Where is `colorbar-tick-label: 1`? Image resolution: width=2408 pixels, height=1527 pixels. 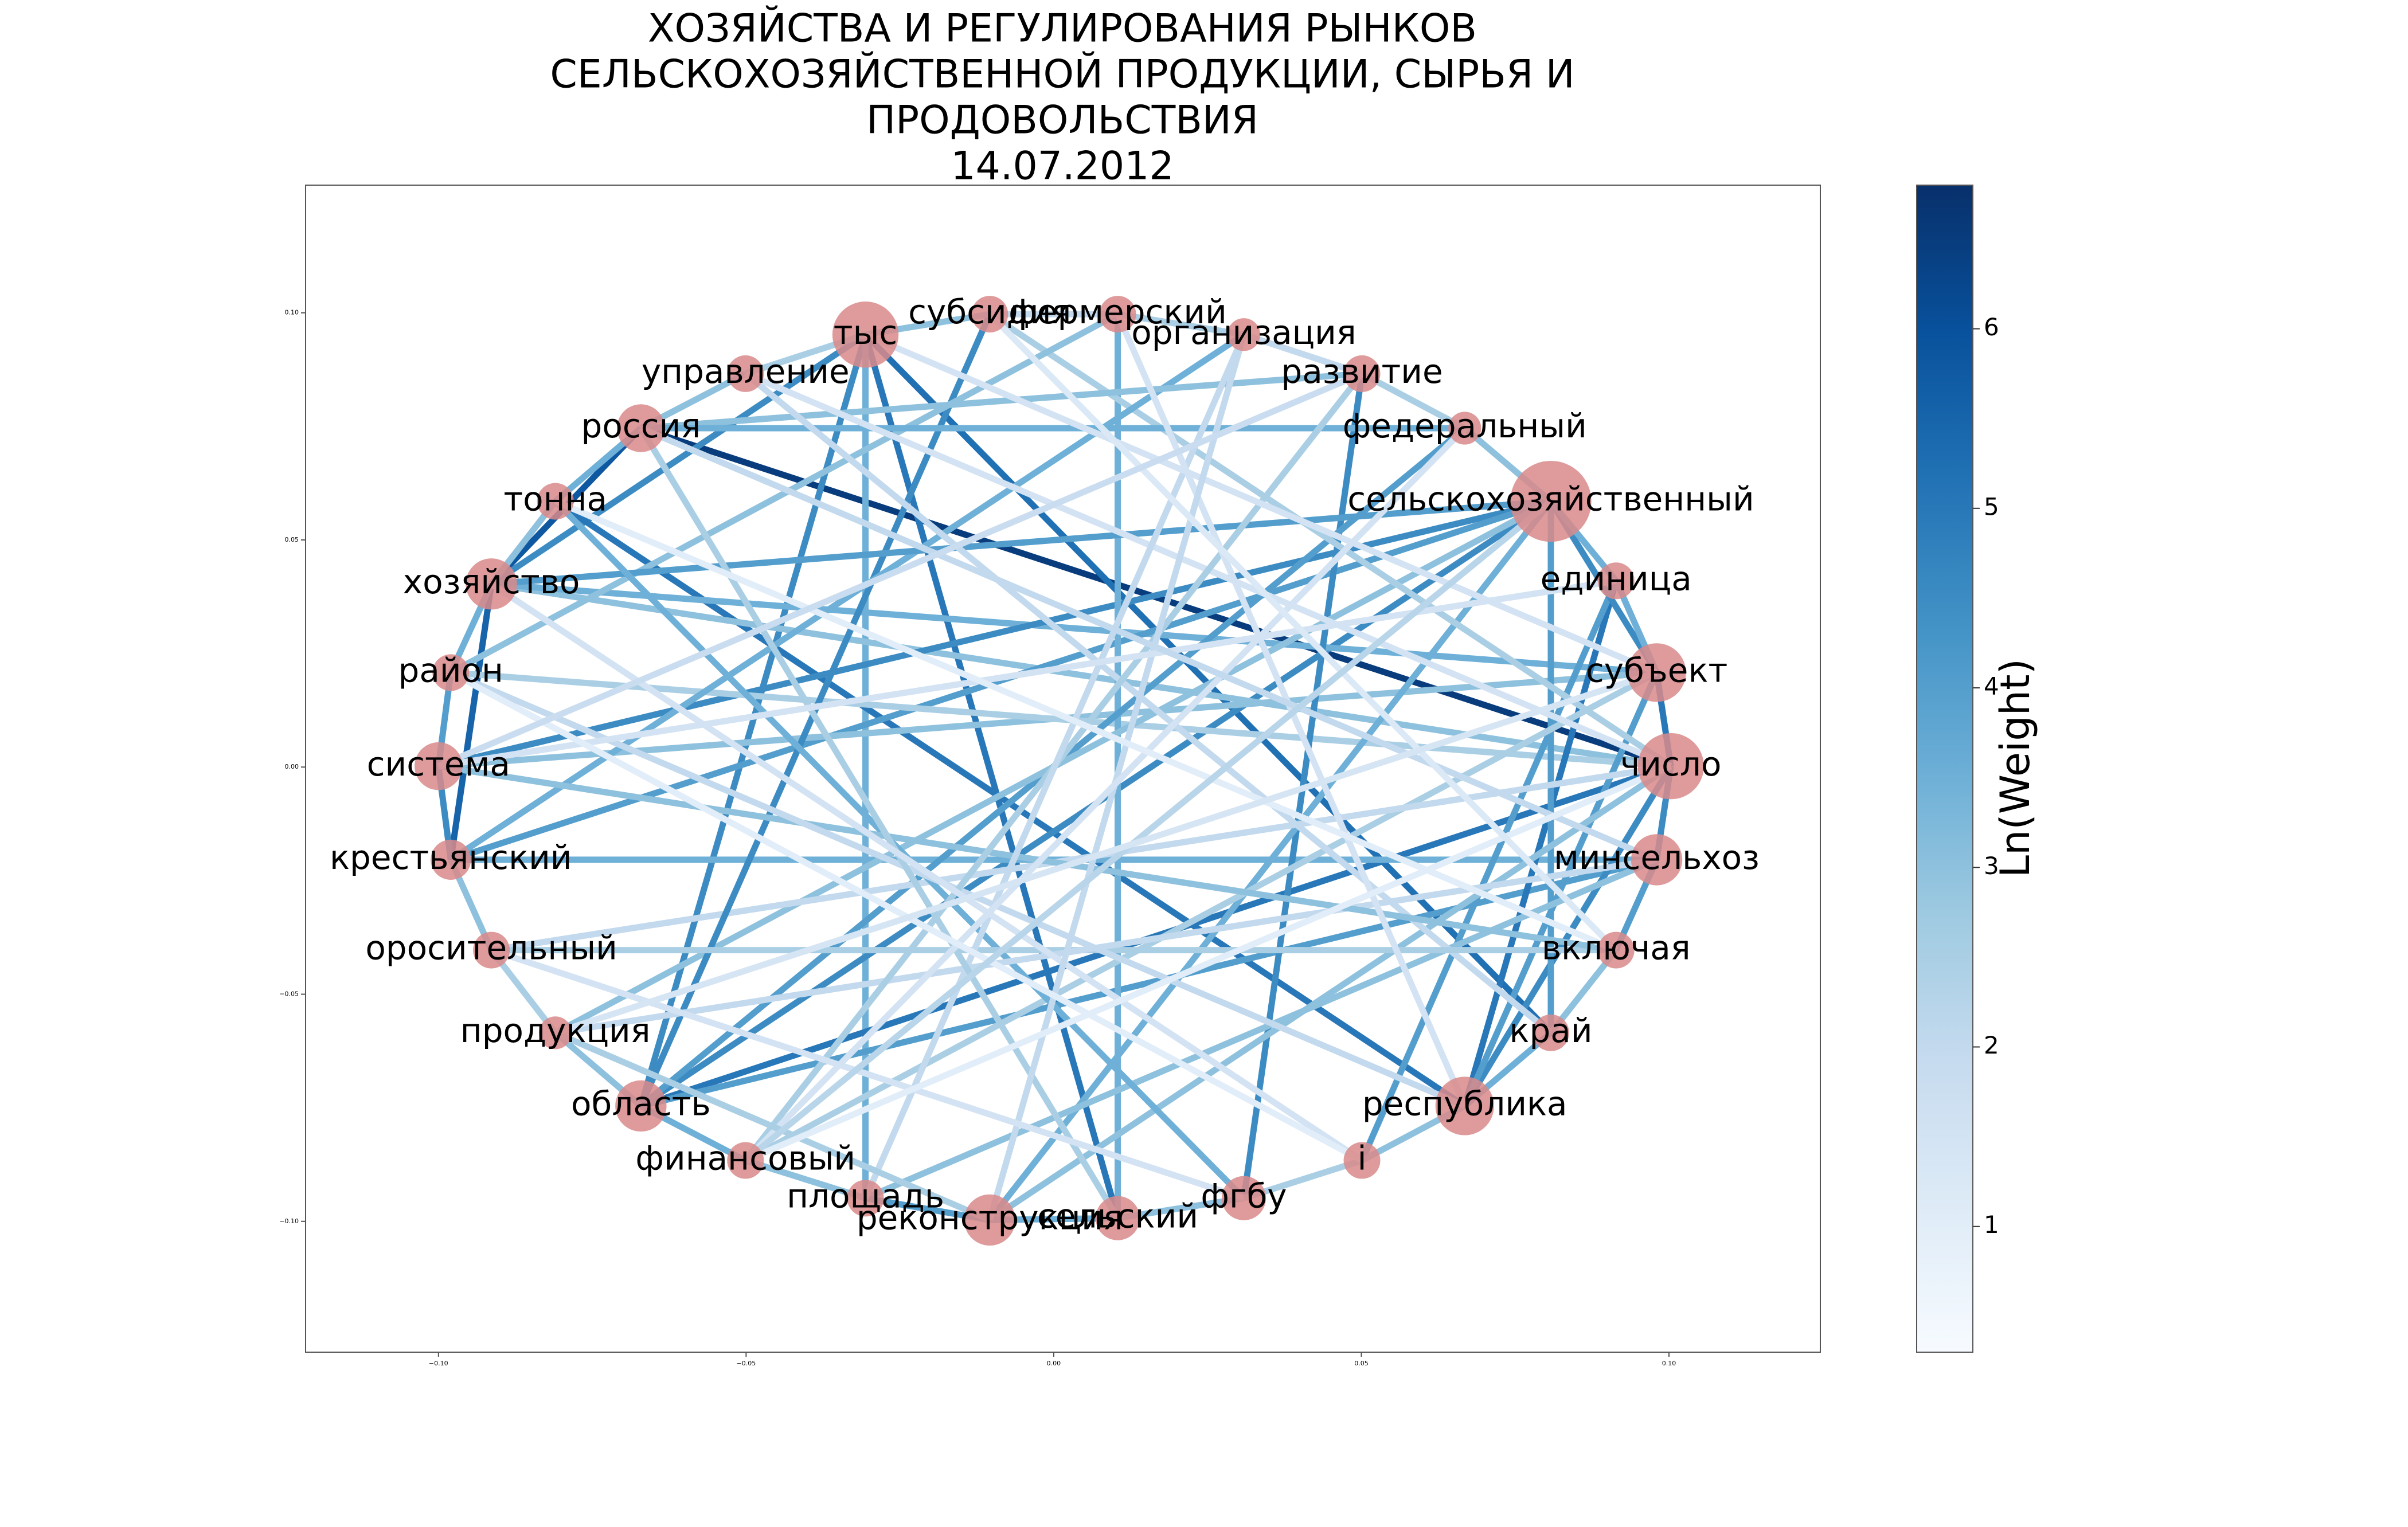
colorbar-tick-label: 1 is located at coordinates (1991, 1225).